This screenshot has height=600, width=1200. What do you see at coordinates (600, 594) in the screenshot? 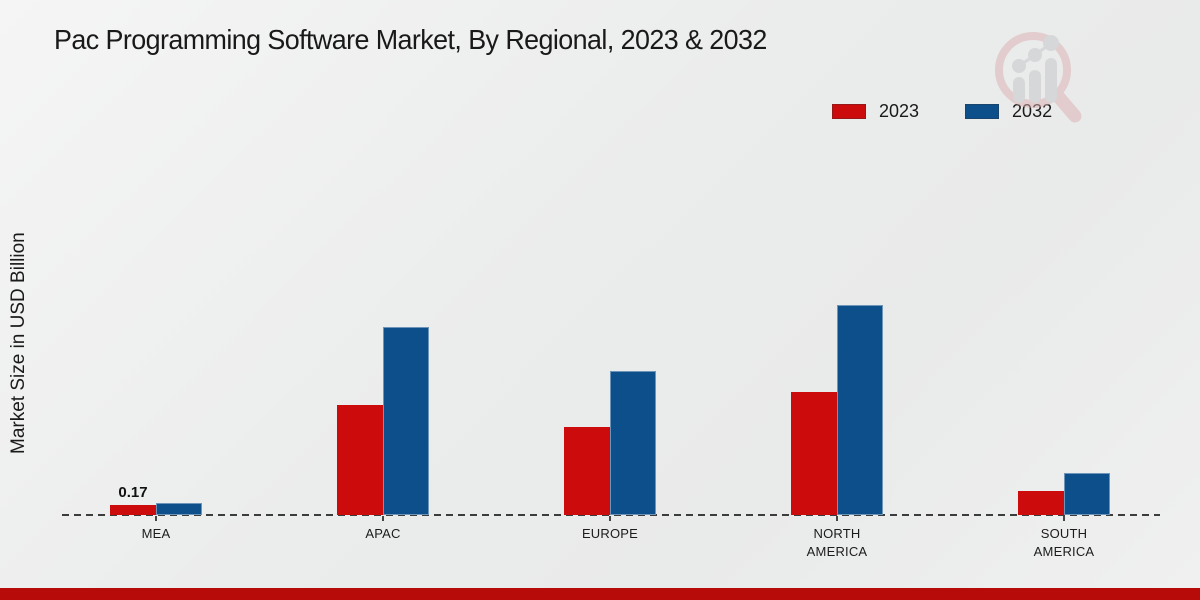
I see `footer-accent-bar` at bounding box center [600, 594].